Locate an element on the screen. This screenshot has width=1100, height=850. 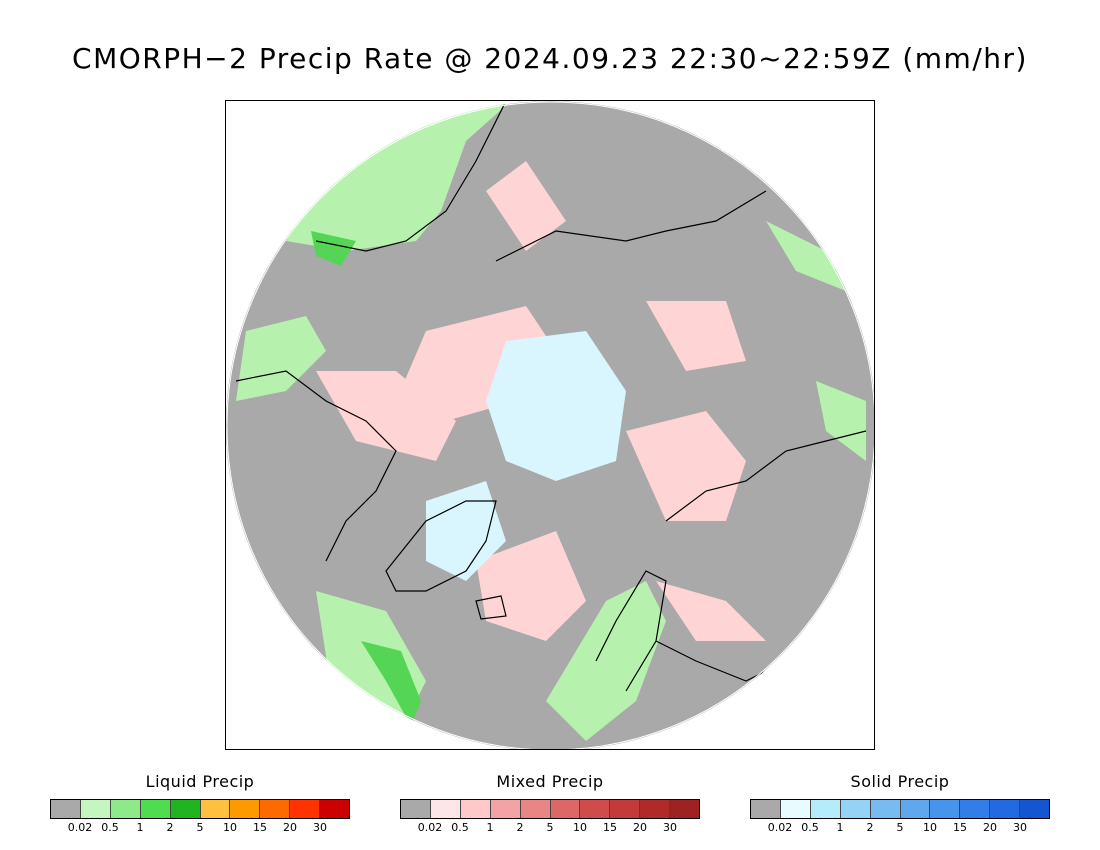
legend-tick-mixed-6: 15 is located at coordinates (610, 827).